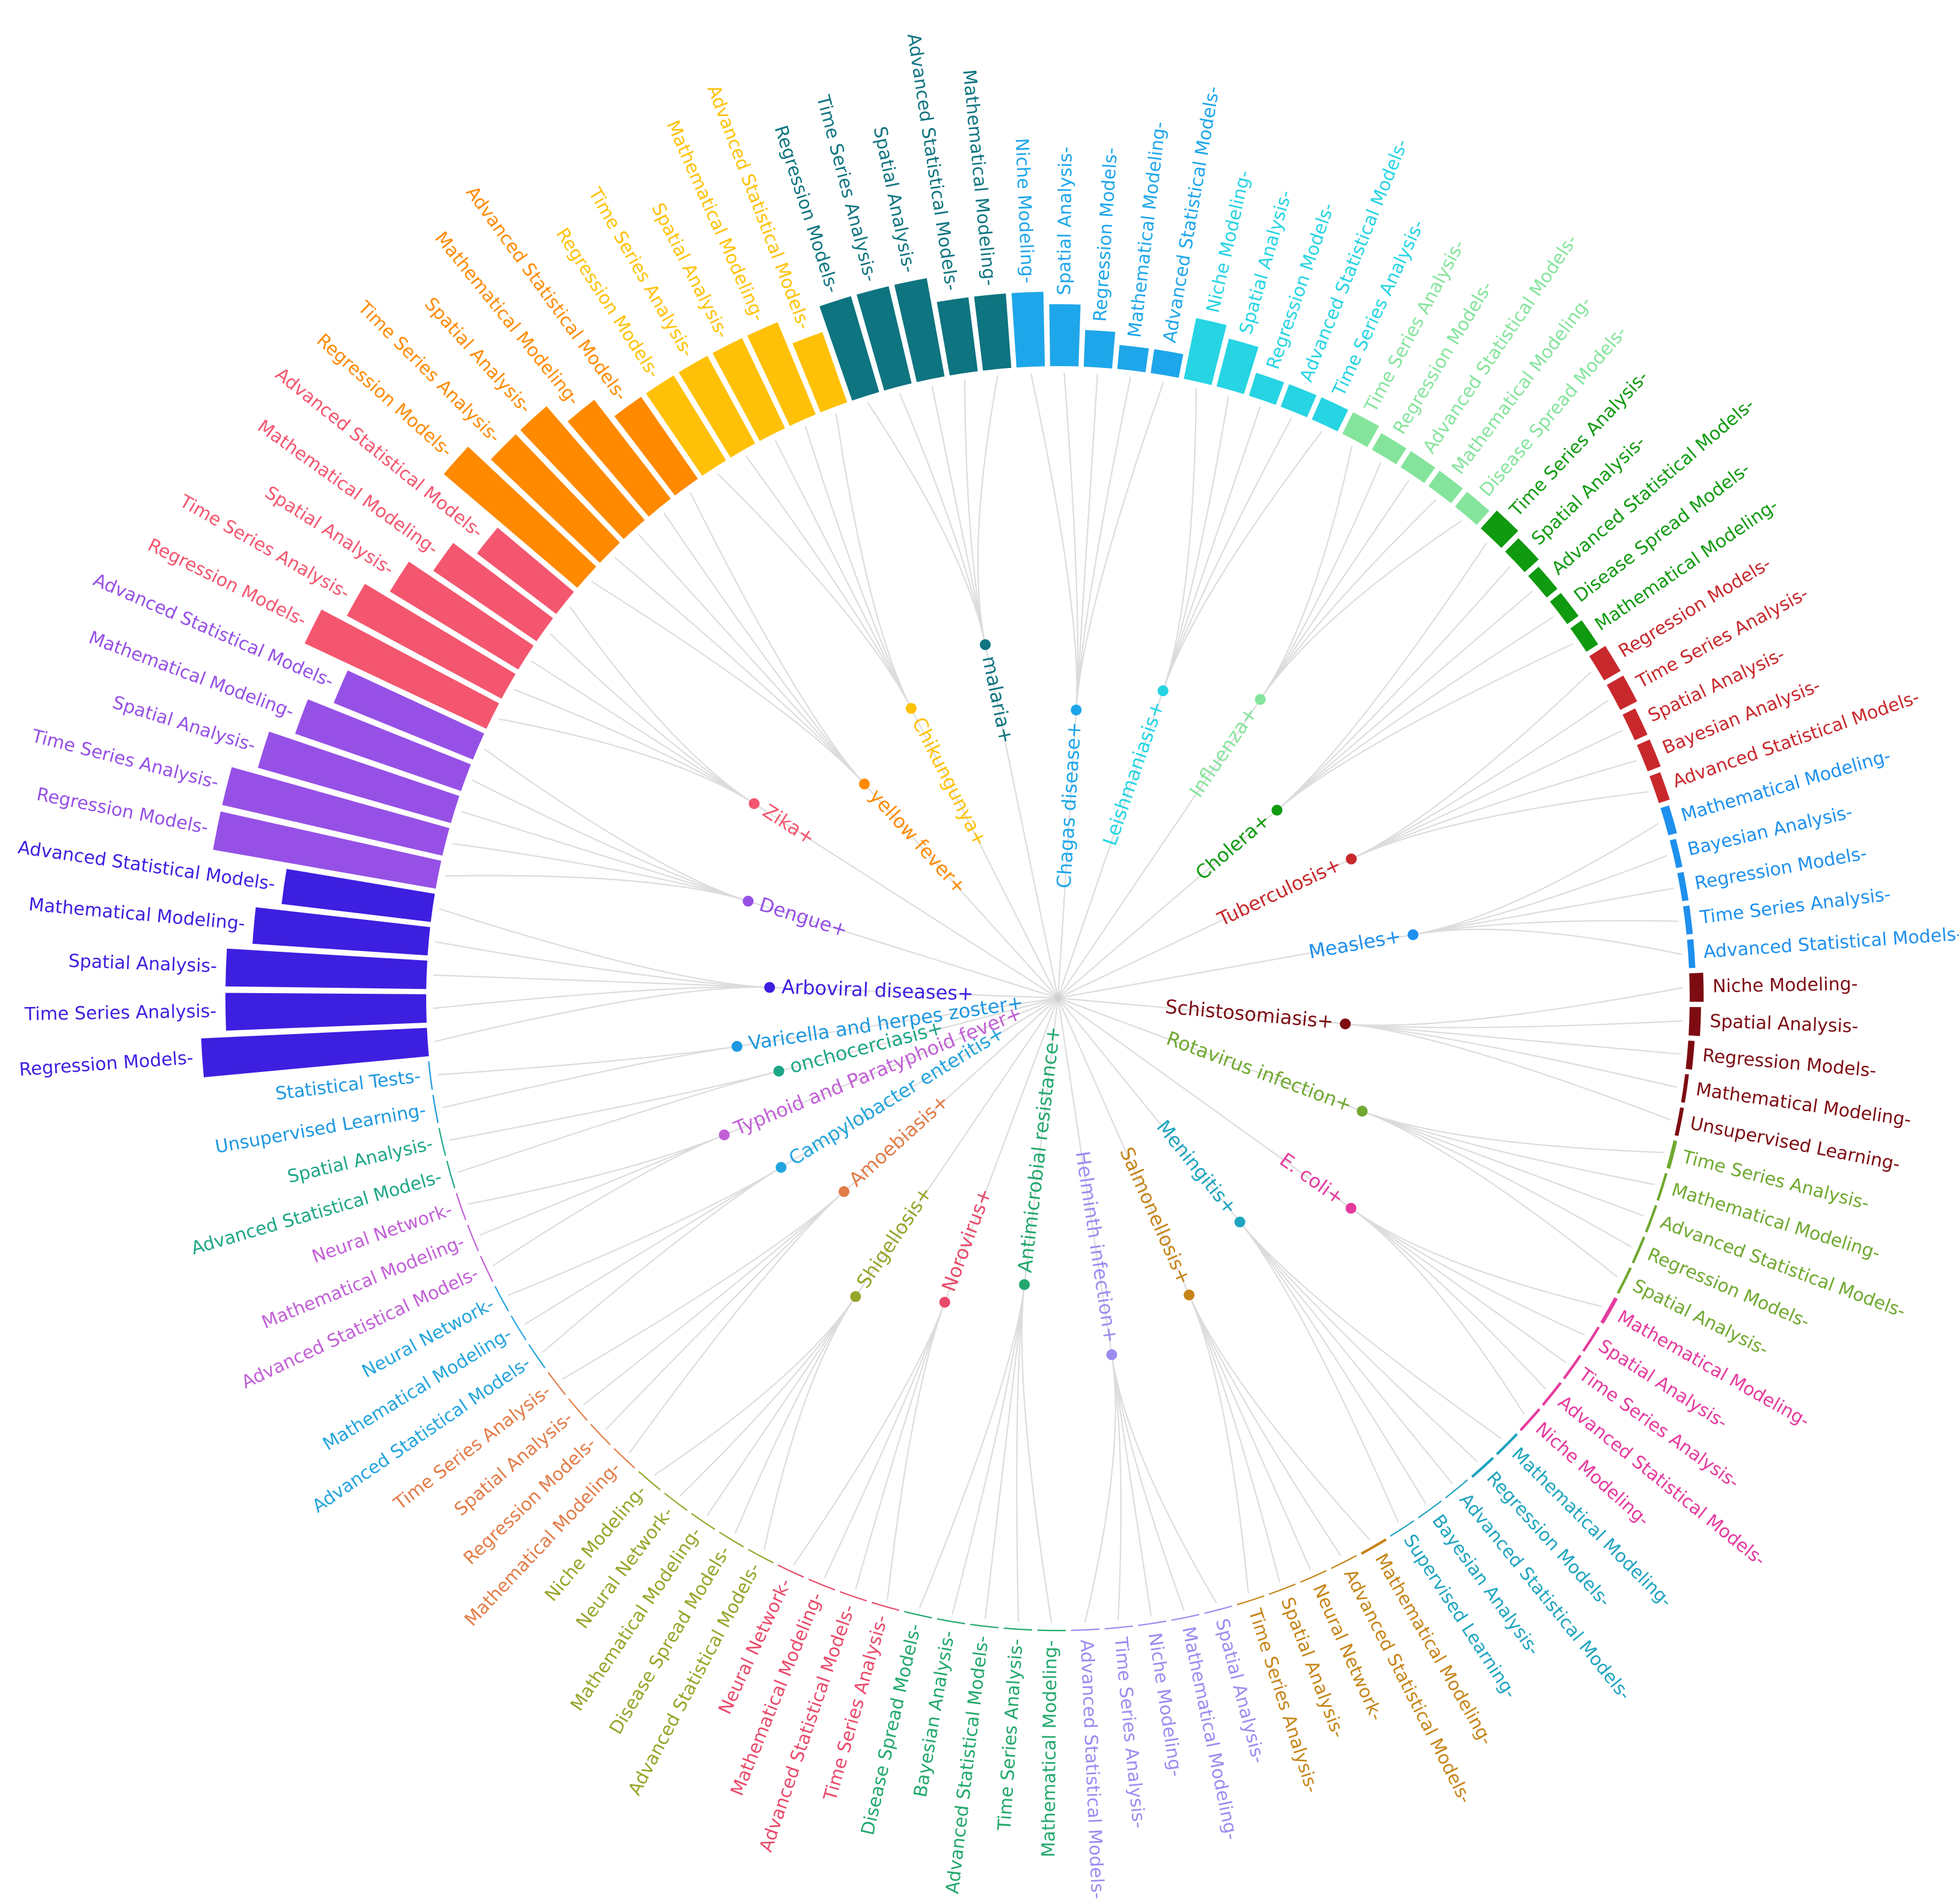 The height and width of the screenshot is (1904, 1959). What do you see at coordinates (1197, 1167) in the screenshot?
I see `disease-label: Meningitis+` at bounding box center [1197, 1167].